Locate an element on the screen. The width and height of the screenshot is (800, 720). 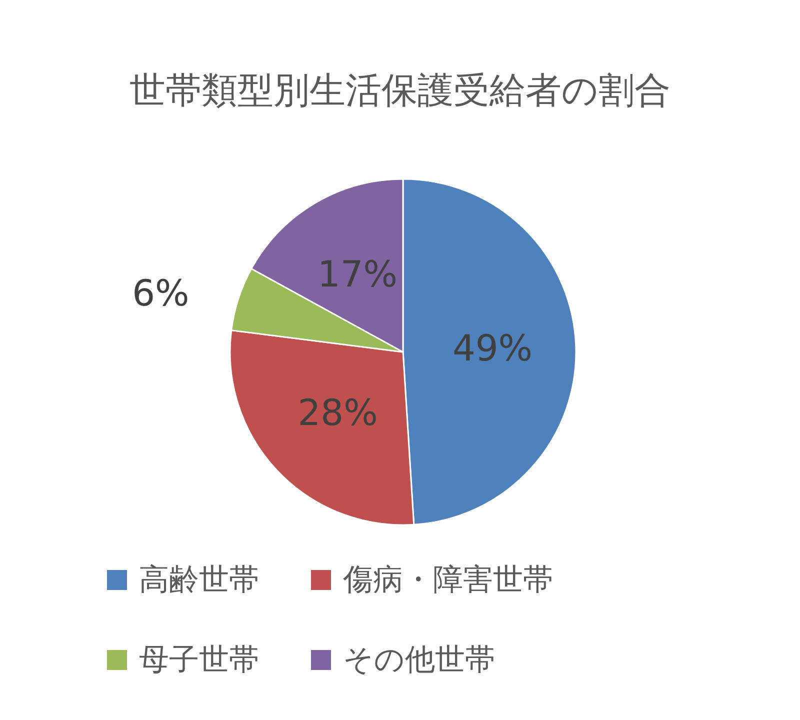
data-label: 6% is located at coordinates (161, 293).